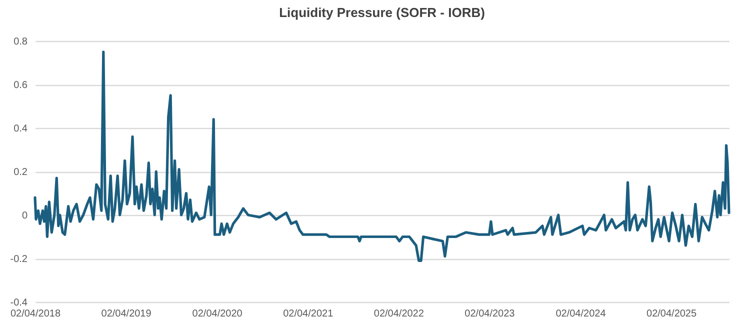 The image size is (752, 326). What do you see at coordinates (217, 314) in the screenshot?
I see `x-tick-label: 02/04/2020` at bounding box center [217, 314].